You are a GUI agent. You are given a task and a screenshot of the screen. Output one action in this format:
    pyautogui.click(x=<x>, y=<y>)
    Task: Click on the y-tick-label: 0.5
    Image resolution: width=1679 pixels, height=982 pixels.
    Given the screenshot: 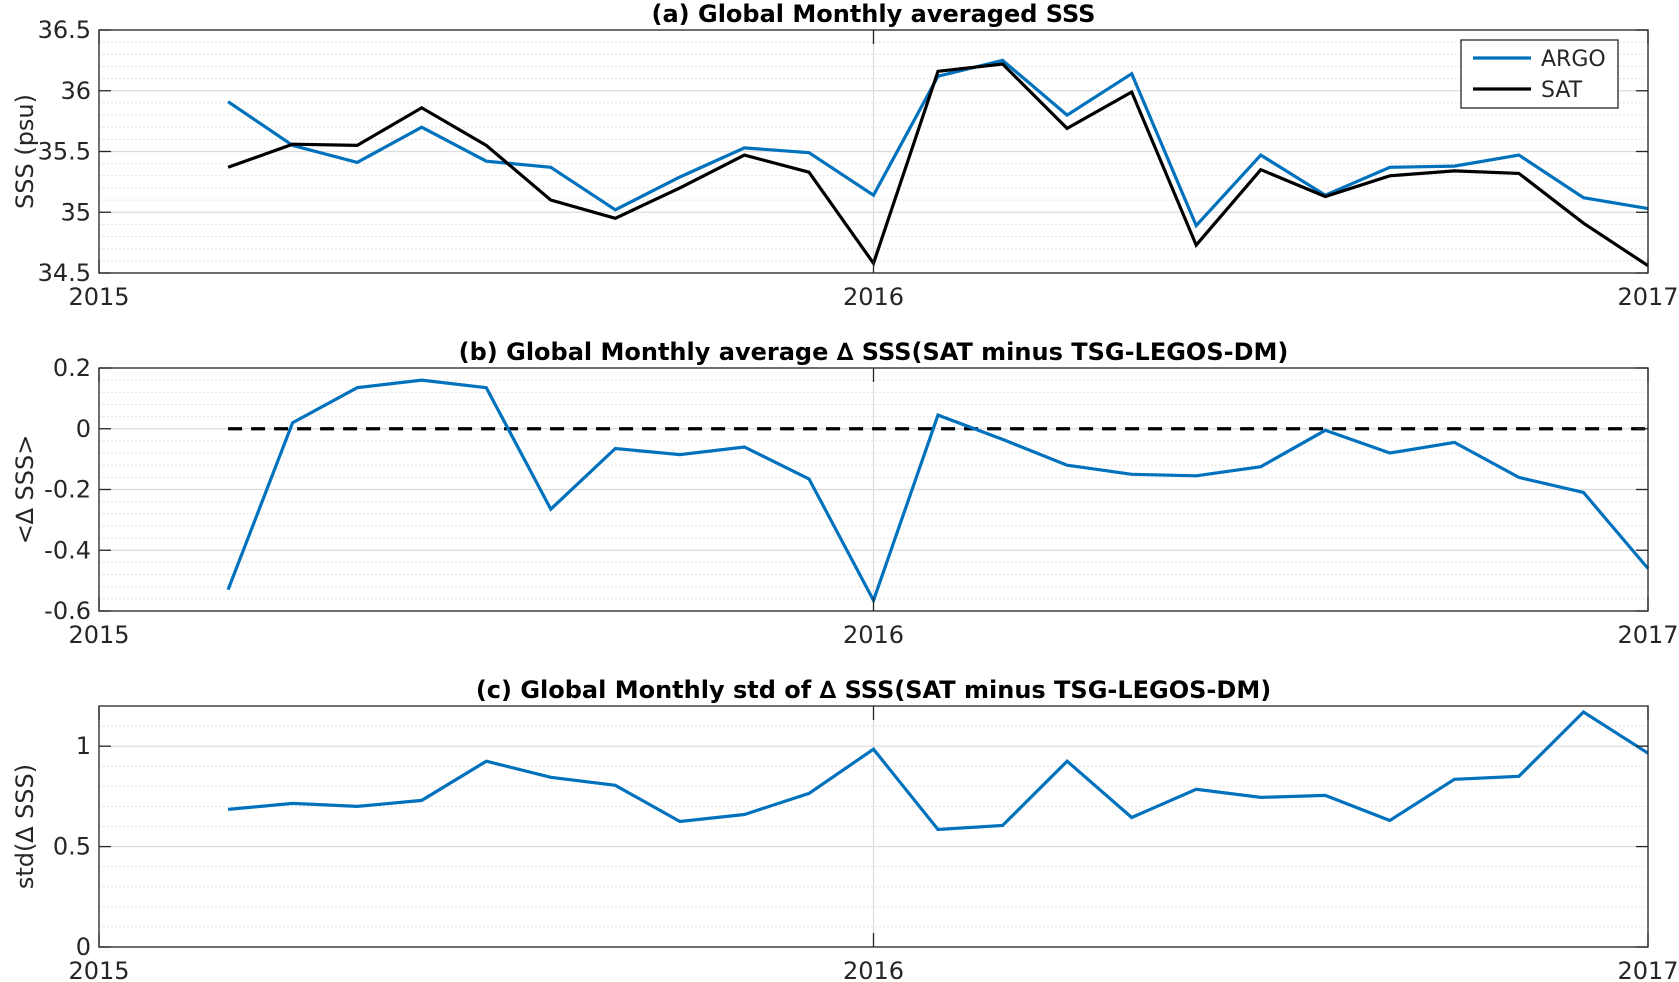 What is the action you would take?
    pyautogui.click(x=72, y=847)
    